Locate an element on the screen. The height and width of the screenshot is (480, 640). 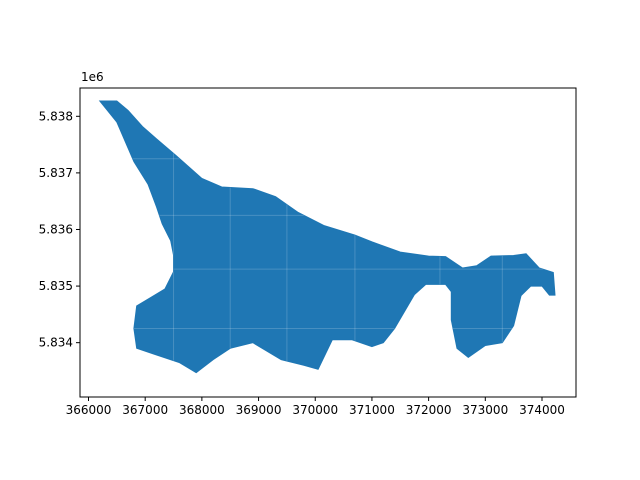
x-tick-label: 369000 is located at coordinates (259, 410).